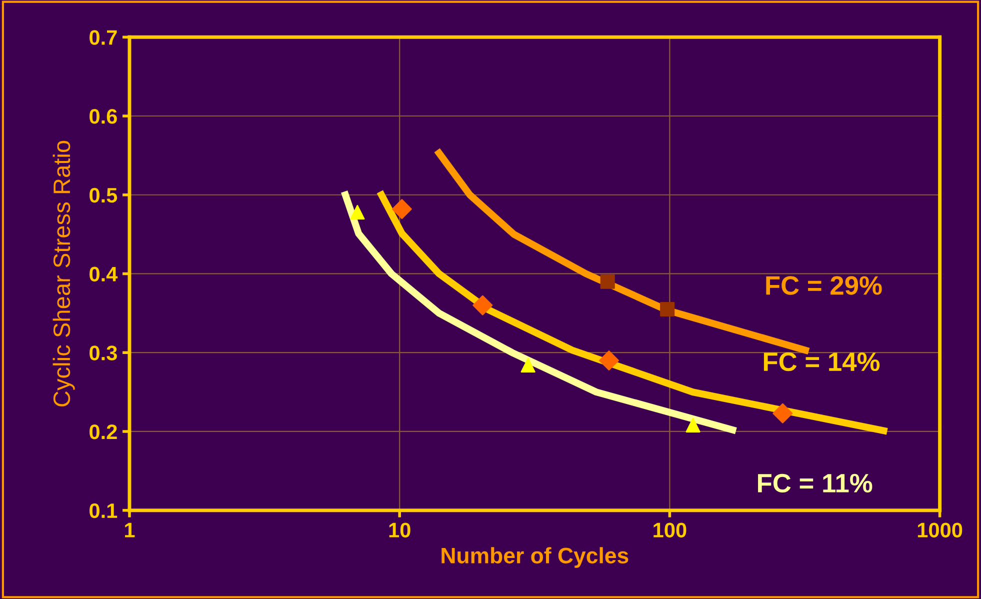  Describe the element at coordinates (940, 530) in the screenshot. I see `x-tick-label: 1000` at that location.